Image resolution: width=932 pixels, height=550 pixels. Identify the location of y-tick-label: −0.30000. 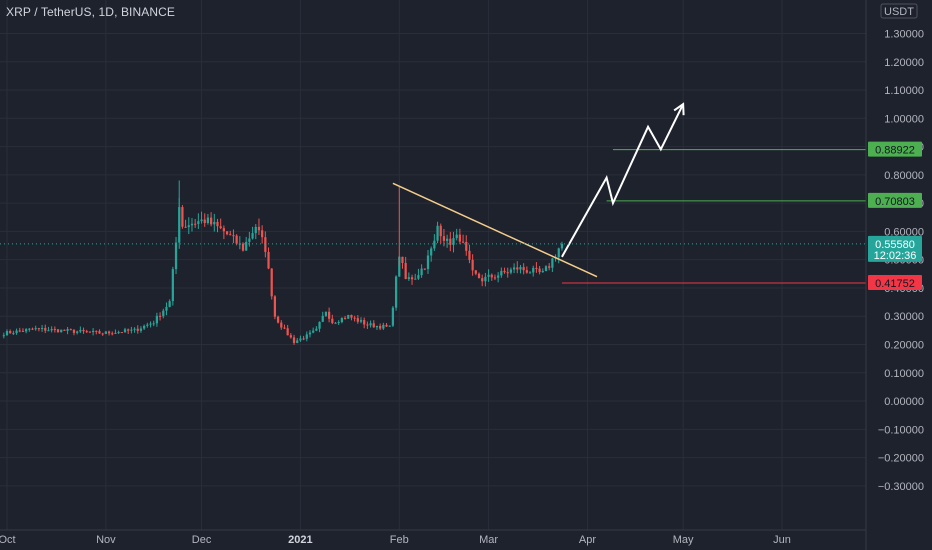
(901, 487).